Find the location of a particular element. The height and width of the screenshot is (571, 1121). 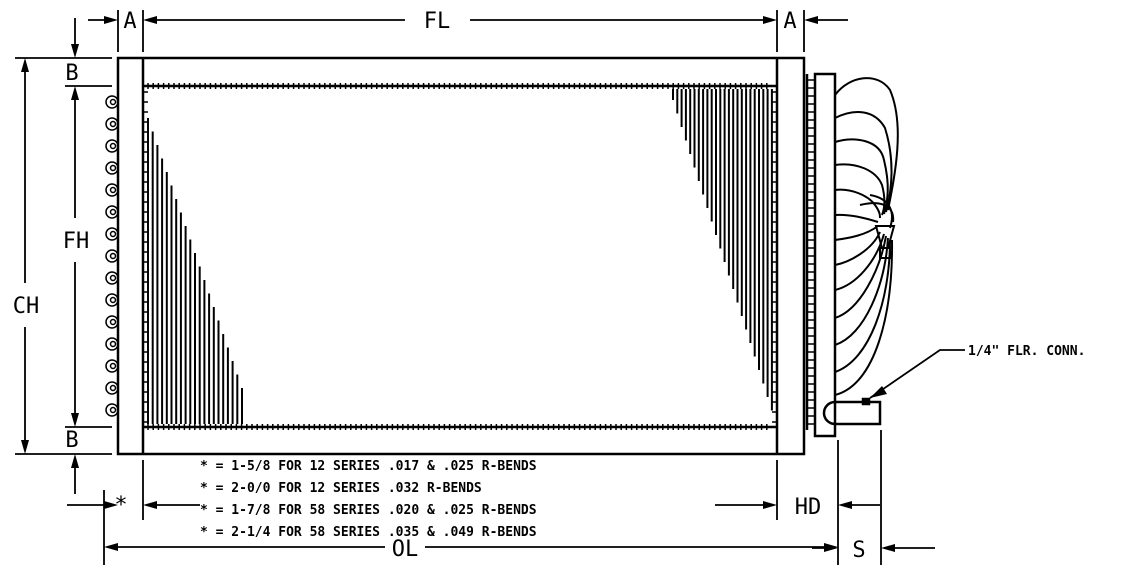

dim-s-label: S is located at coordinates (858, 550).